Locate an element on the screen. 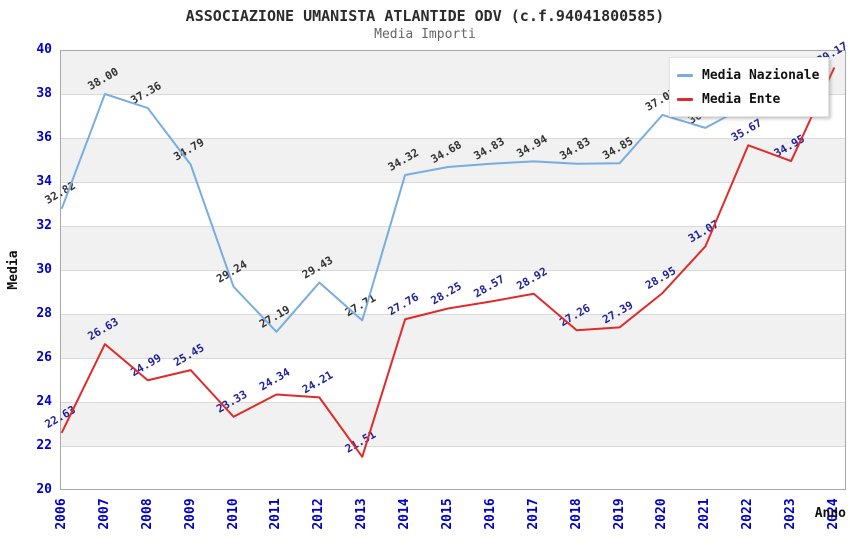 The image size is (850, 550). y-tick-label: 28 is located at coordinates (44, 313).